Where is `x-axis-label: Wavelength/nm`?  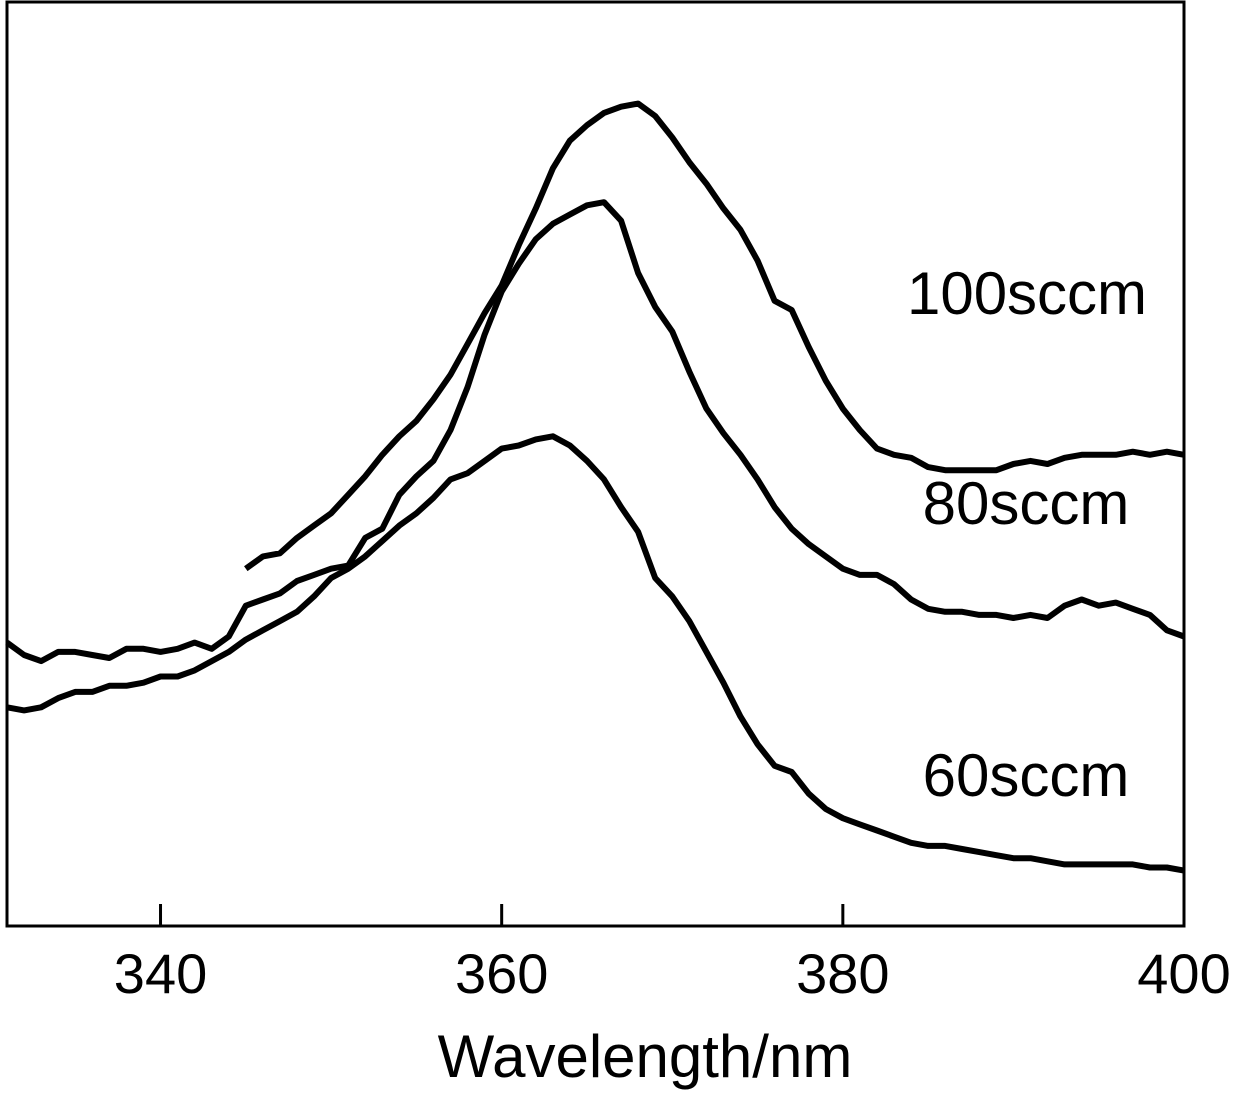 x-axis-label: Wavelength/nm is located at coordinates (645, 1056).